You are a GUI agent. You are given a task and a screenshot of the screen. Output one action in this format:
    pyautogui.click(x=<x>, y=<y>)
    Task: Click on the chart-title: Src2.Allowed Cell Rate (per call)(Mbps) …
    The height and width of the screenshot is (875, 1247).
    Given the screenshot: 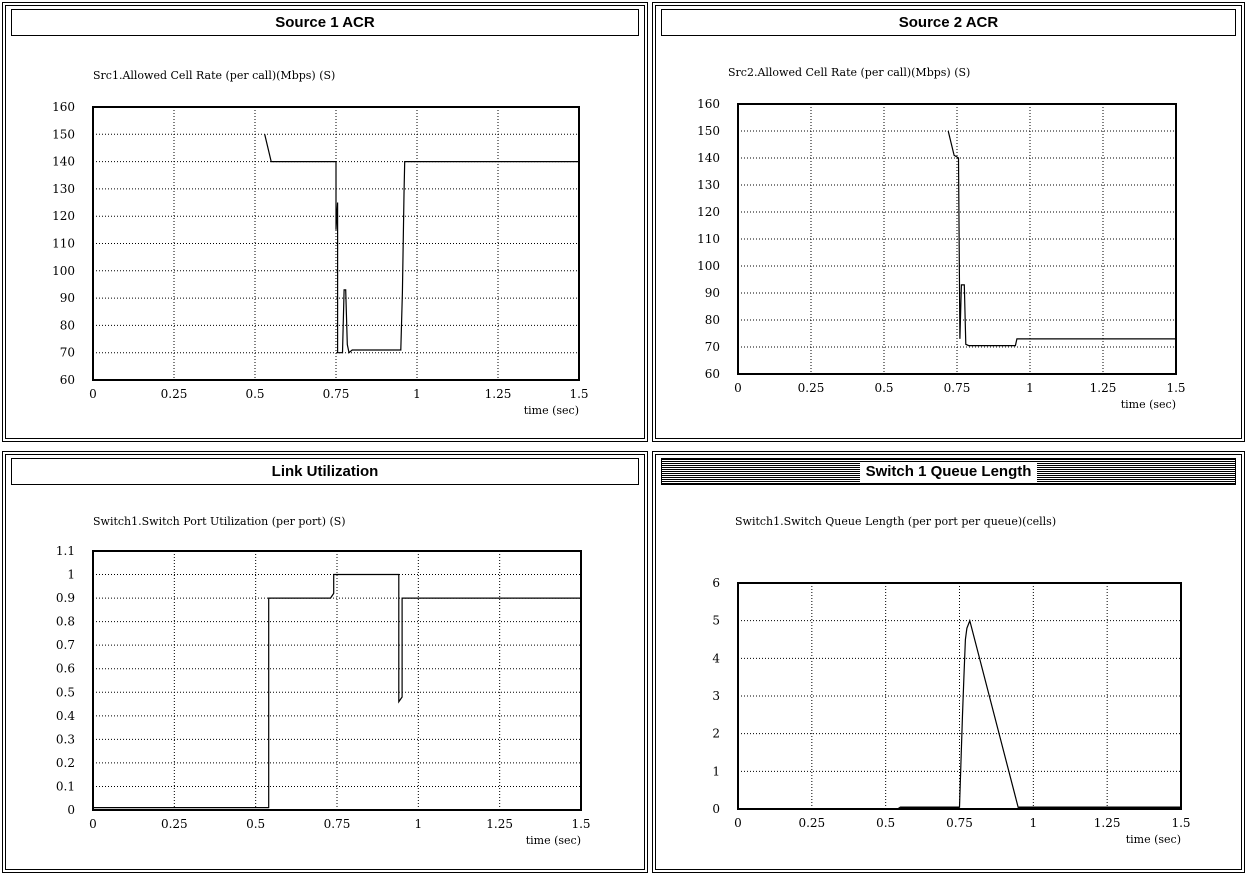 What is the action you would take?
    pyautogui.click(x=849, y=72)
    